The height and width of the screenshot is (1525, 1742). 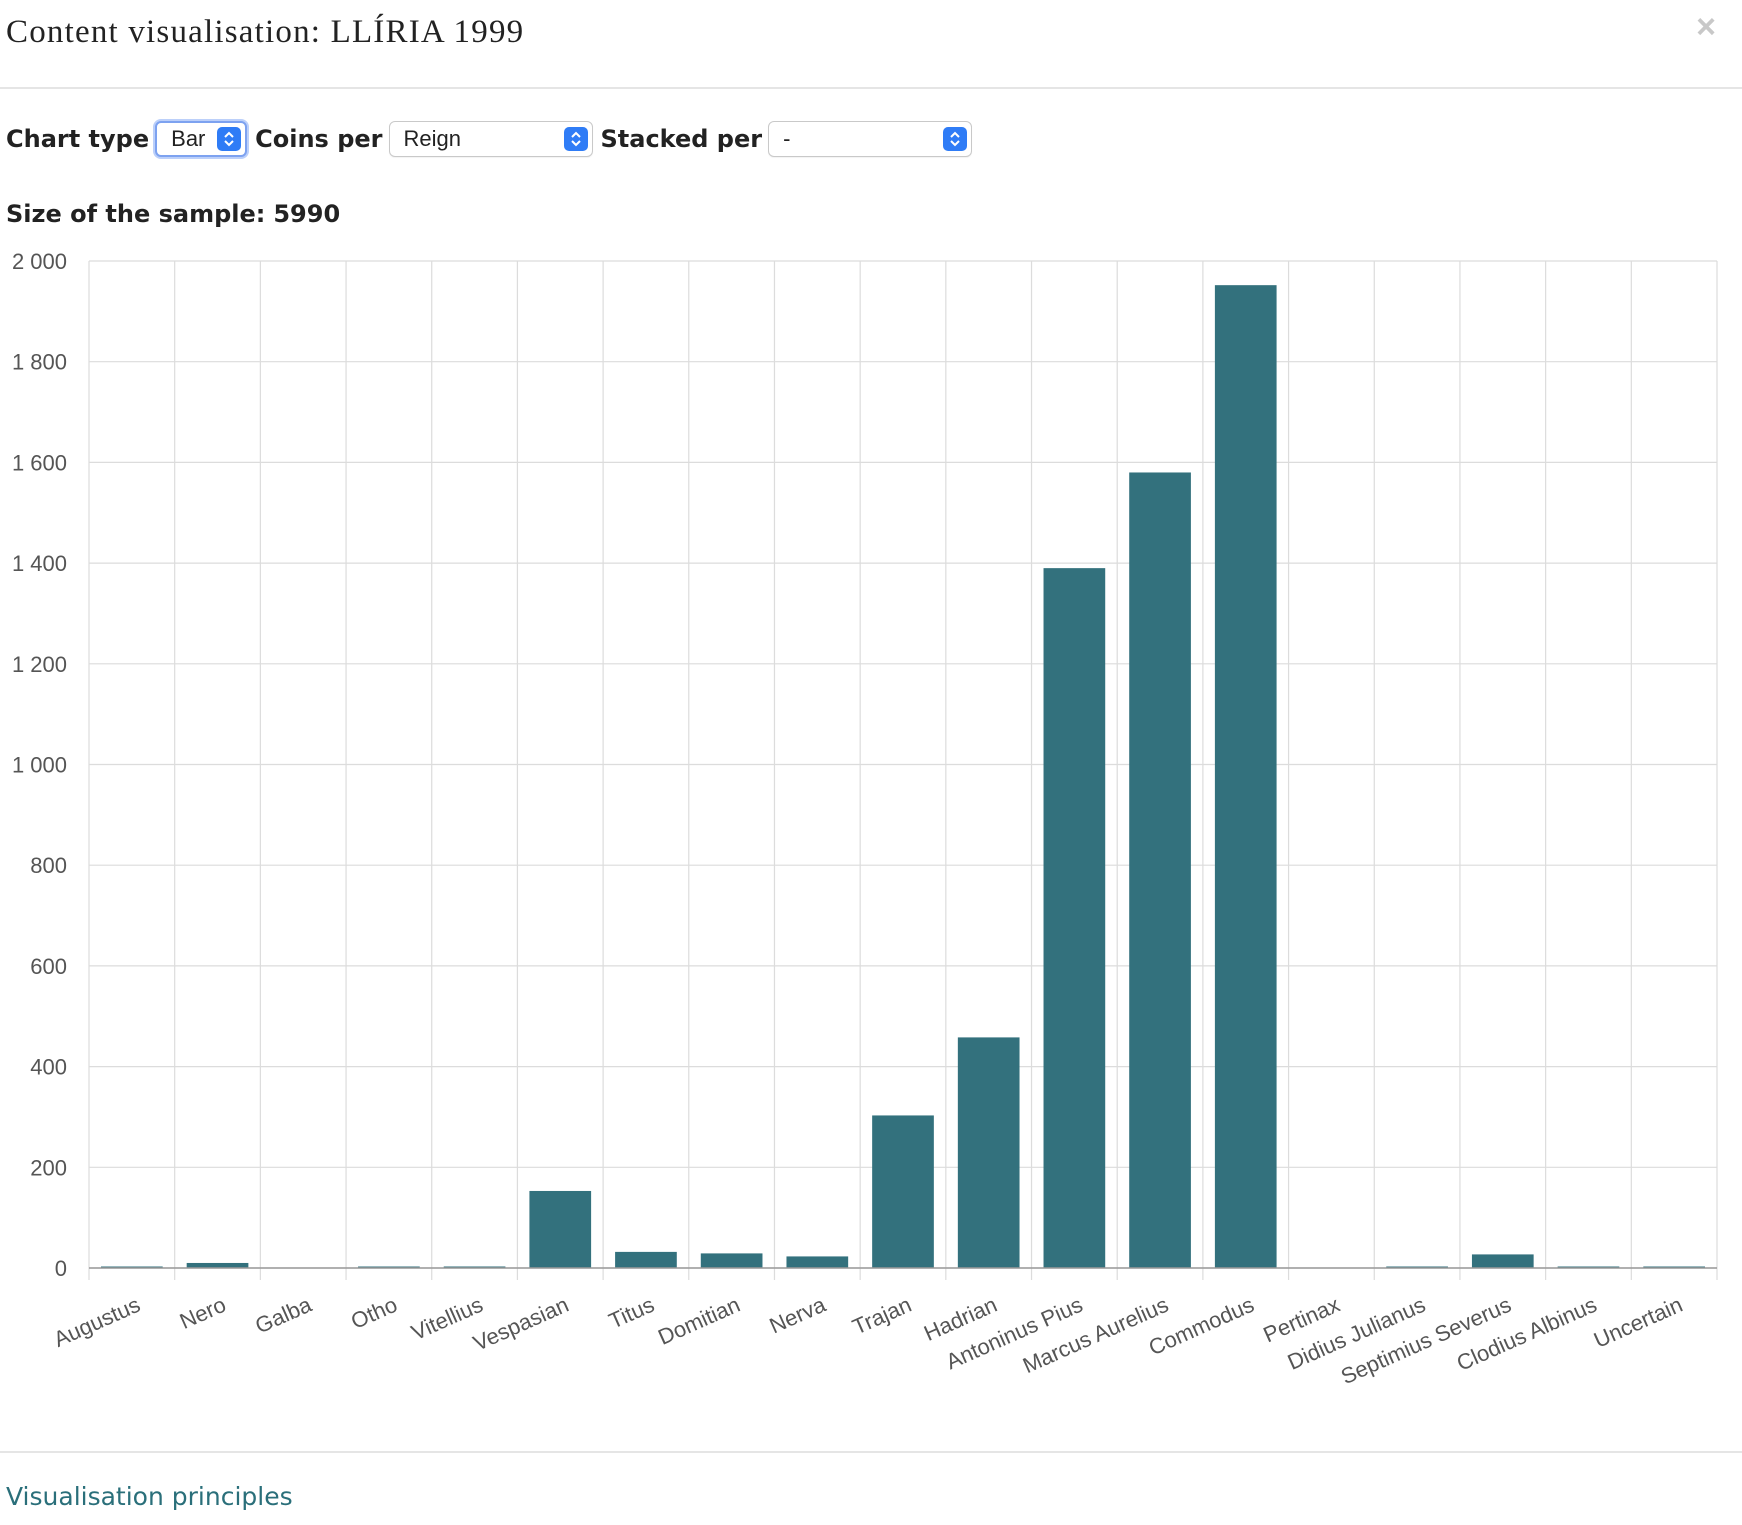 What do you see at coordinates (988, 1152) in the screenshot?
I see `bar-hadrian` at bounding box center [988, 1152].